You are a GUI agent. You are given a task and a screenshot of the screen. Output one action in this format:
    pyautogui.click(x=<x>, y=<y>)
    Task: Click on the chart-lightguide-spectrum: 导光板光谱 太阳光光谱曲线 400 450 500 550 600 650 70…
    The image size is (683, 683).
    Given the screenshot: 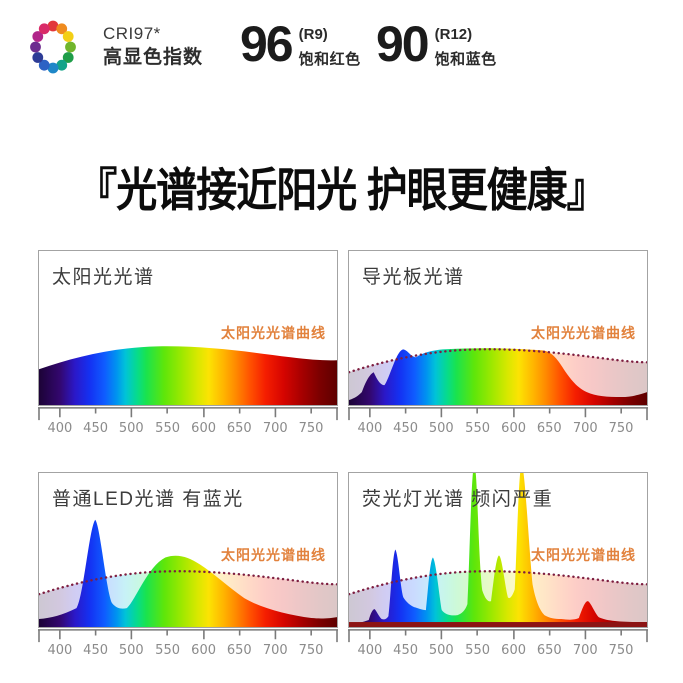 What is the action you would take?
    pyautogui.click(x=498, y=346)
    